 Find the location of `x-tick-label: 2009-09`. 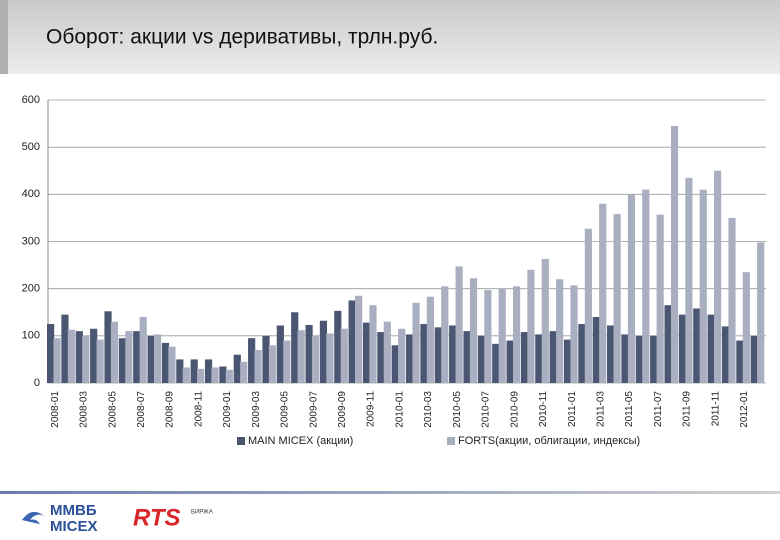

x-tick-label: 2009-09 is located at coordinates (342, 409).